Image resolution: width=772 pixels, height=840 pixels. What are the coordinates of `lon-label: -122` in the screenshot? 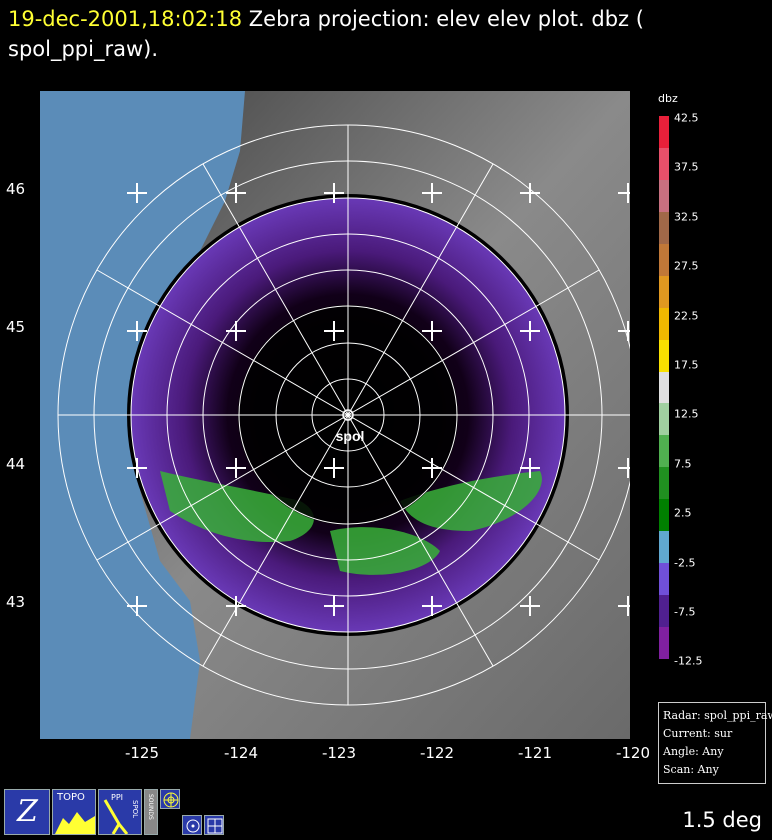 It's located at (437, 753).